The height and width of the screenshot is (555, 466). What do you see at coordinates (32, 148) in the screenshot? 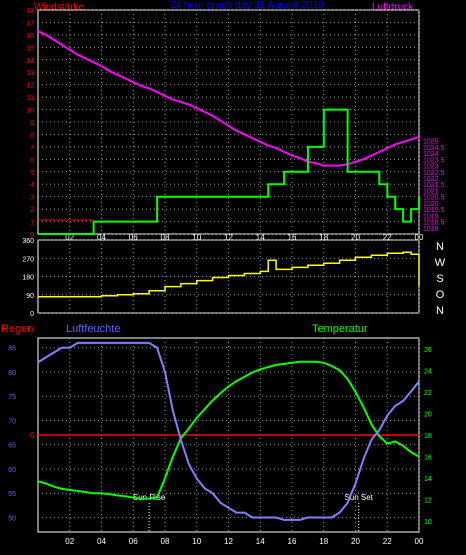
I see `wind-speed-tick: 7` at bounding box center [32, 148].